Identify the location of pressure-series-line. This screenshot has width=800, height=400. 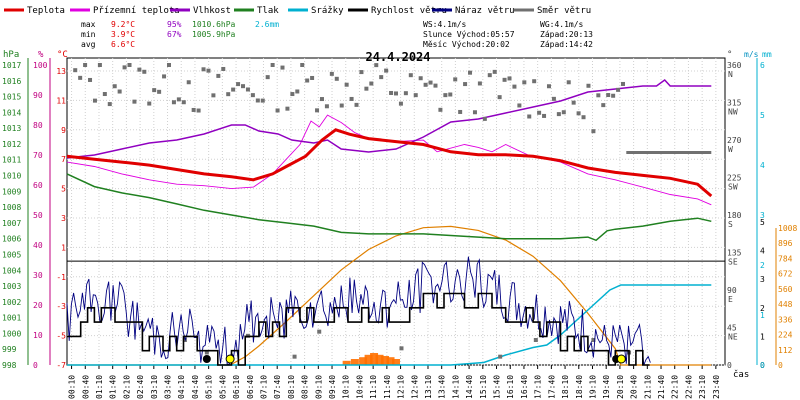
(389, 207).